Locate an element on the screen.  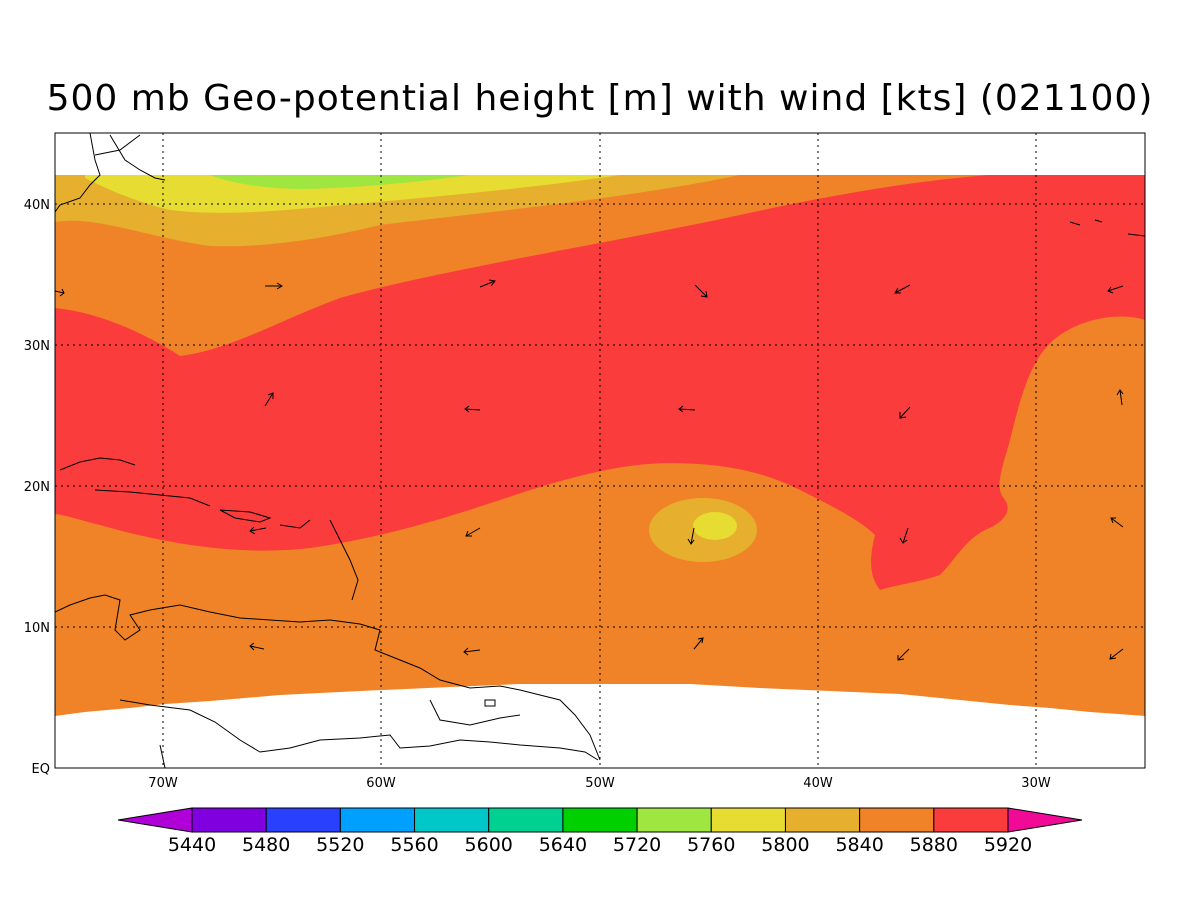
lon-label-50w: 50W is located at coordinates (600, 783).